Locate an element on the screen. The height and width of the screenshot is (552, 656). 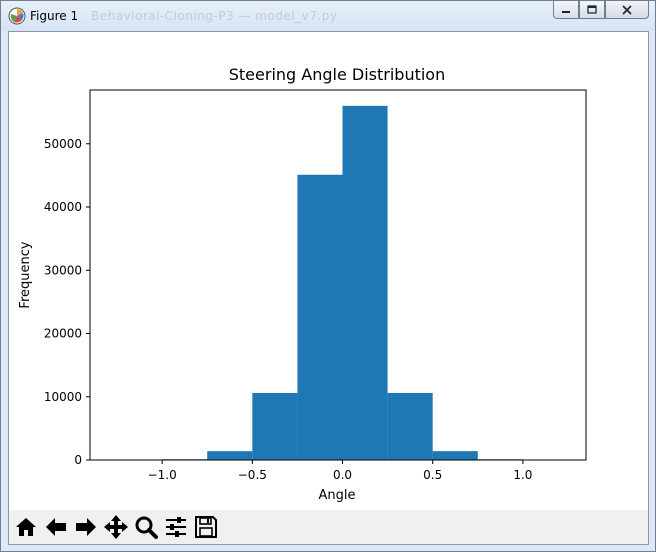
y-tick-label: 50000 is located at coordinates (63, 144).